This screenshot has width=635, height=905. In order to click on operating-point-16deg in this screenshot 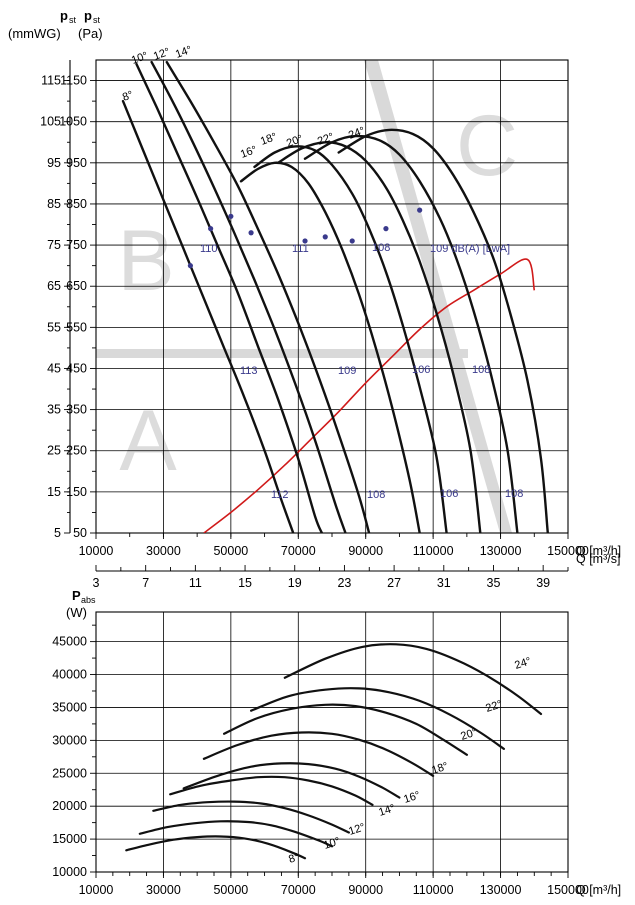, I will do `click(305, 241)`.